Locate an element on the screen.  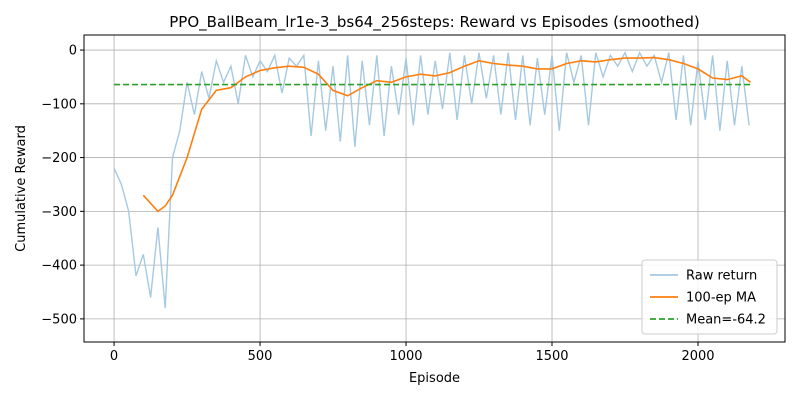
legend-label: 100-ep MA is located at coordinates (721, 298).